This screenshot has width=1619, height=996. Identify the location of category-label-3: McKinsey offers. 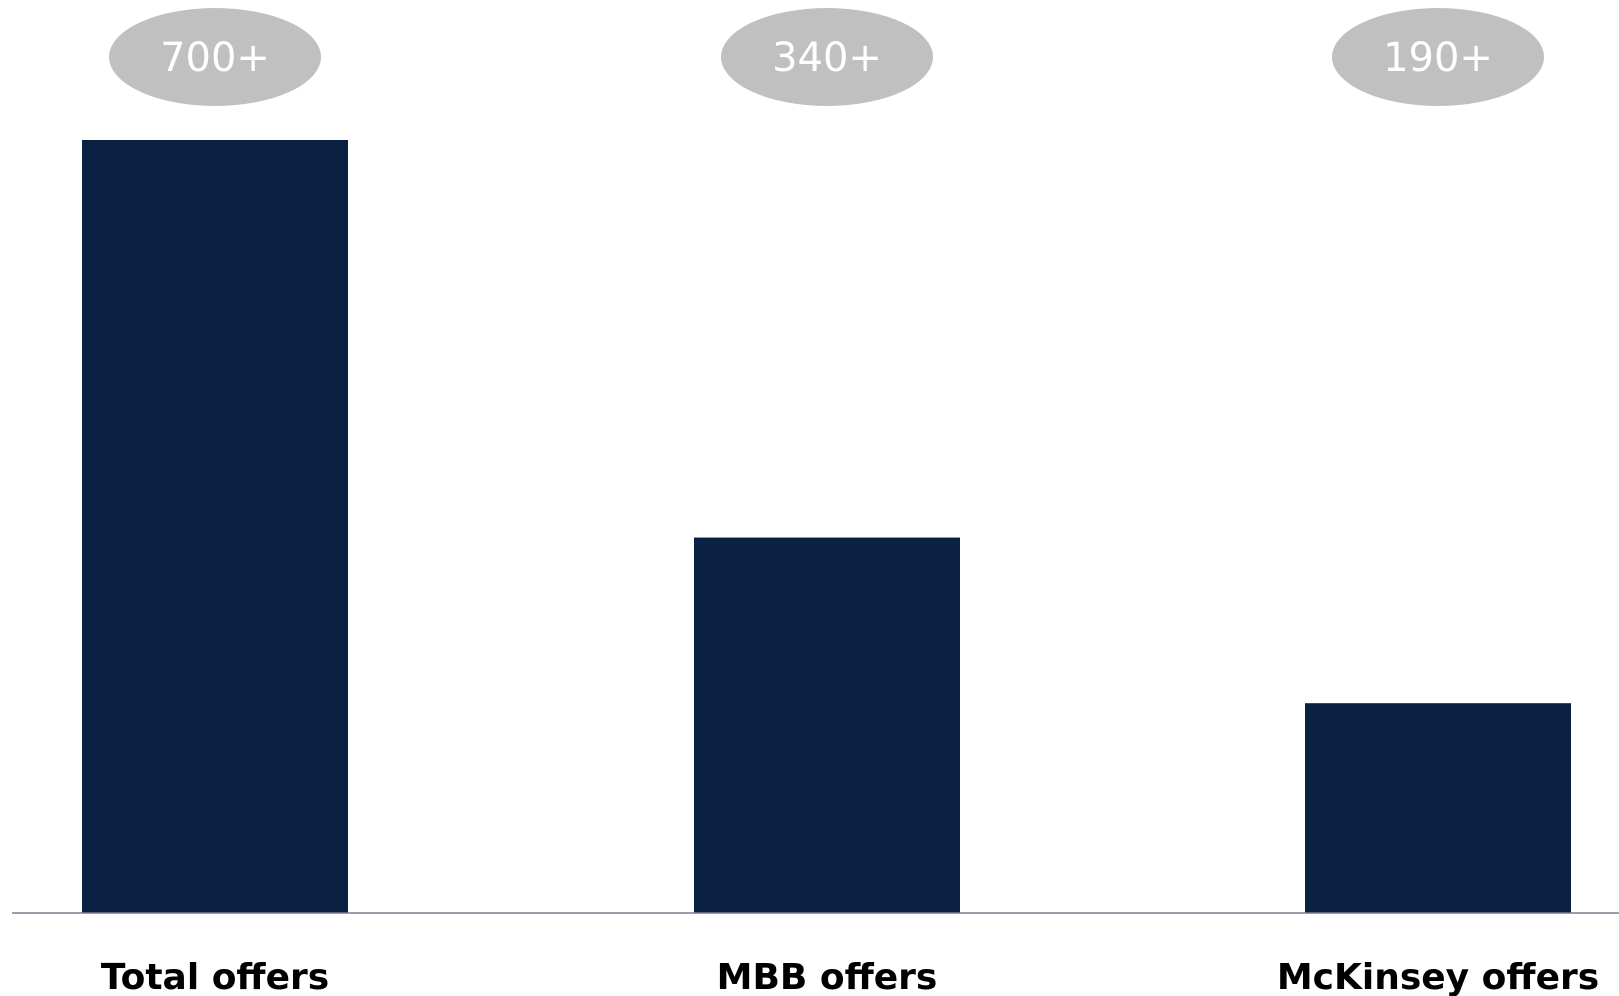
(1438, 976).